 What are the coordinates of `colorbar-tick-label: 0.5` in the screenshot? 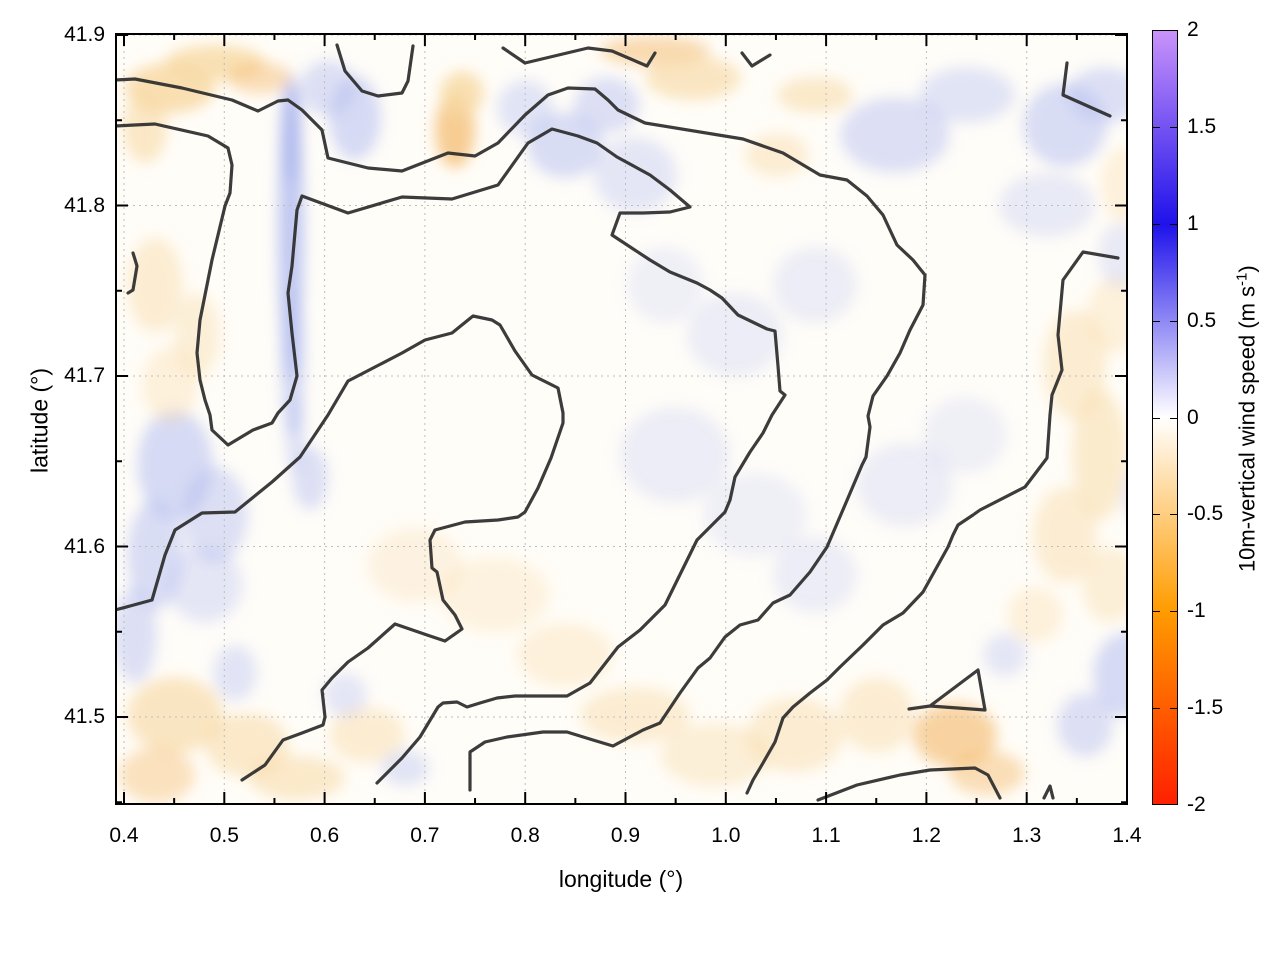 It's located at (1202, 320).